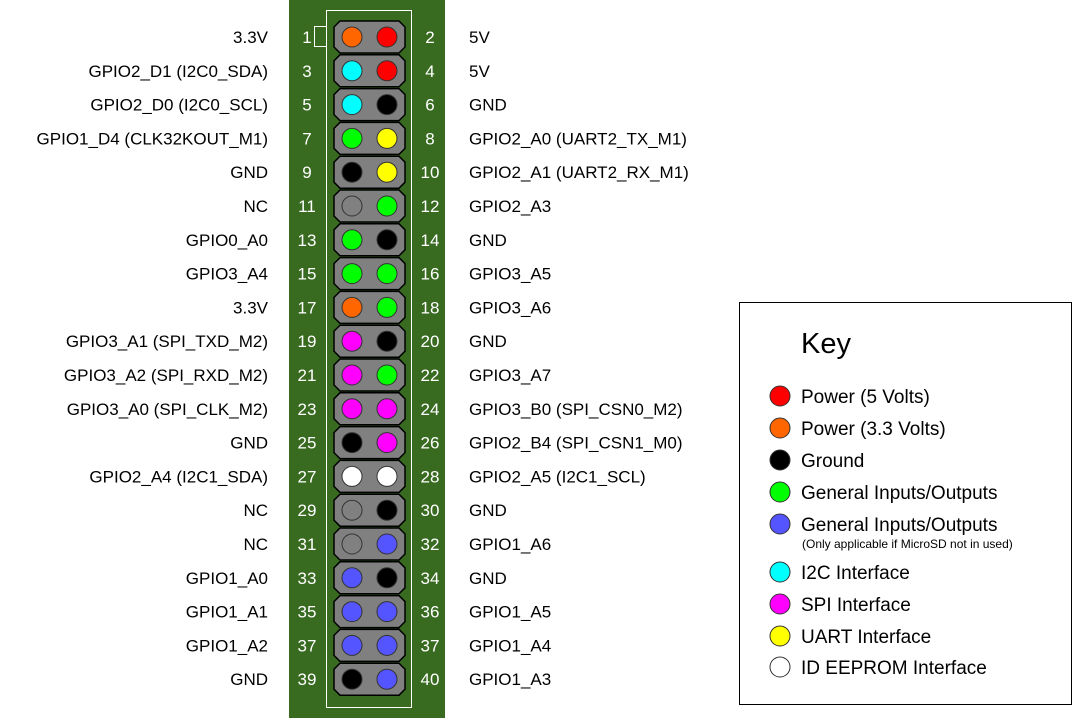 This screenshot has height=718, width=1073. I want to click on key-item: ID EEPROM Interface, so click(878, 667).